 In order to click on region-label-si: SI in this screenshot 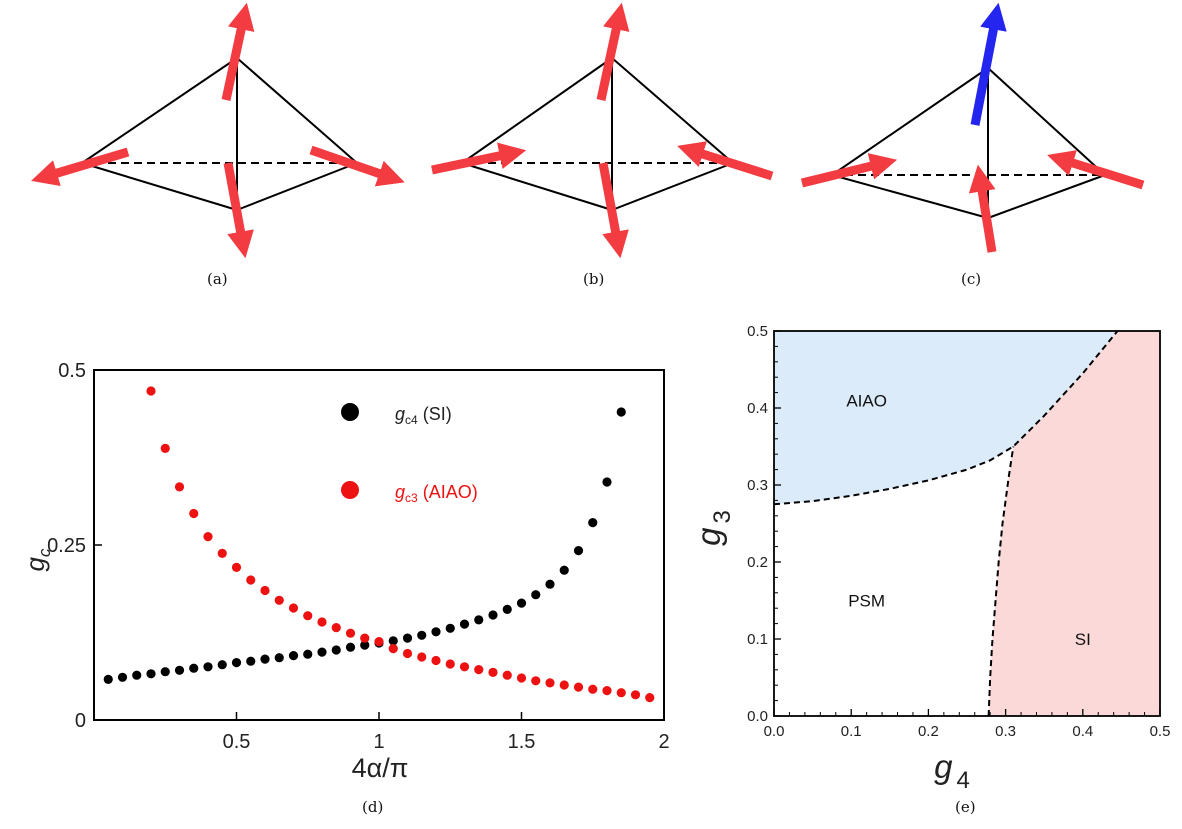, I will do `click(1083, 639)`.